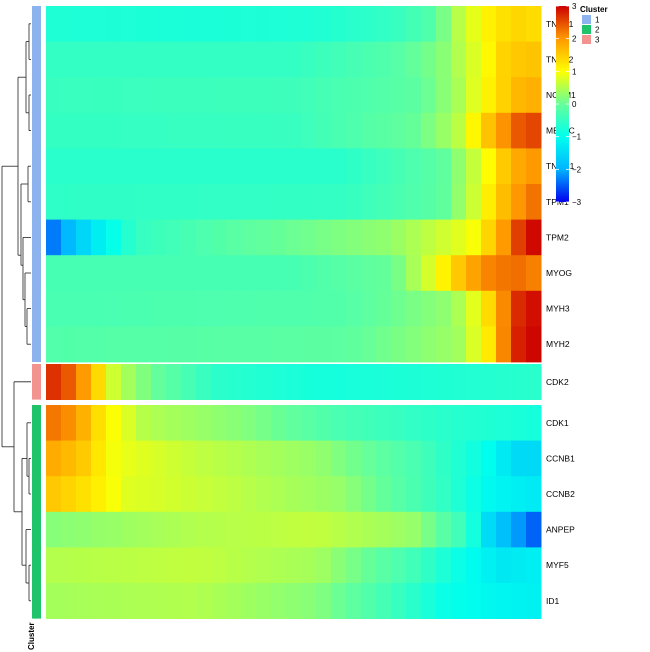  What do you see at coordinates (597, 30) in the screenshot?
I see `cluster-legend-label: 2` at bounding box center [597, 30].